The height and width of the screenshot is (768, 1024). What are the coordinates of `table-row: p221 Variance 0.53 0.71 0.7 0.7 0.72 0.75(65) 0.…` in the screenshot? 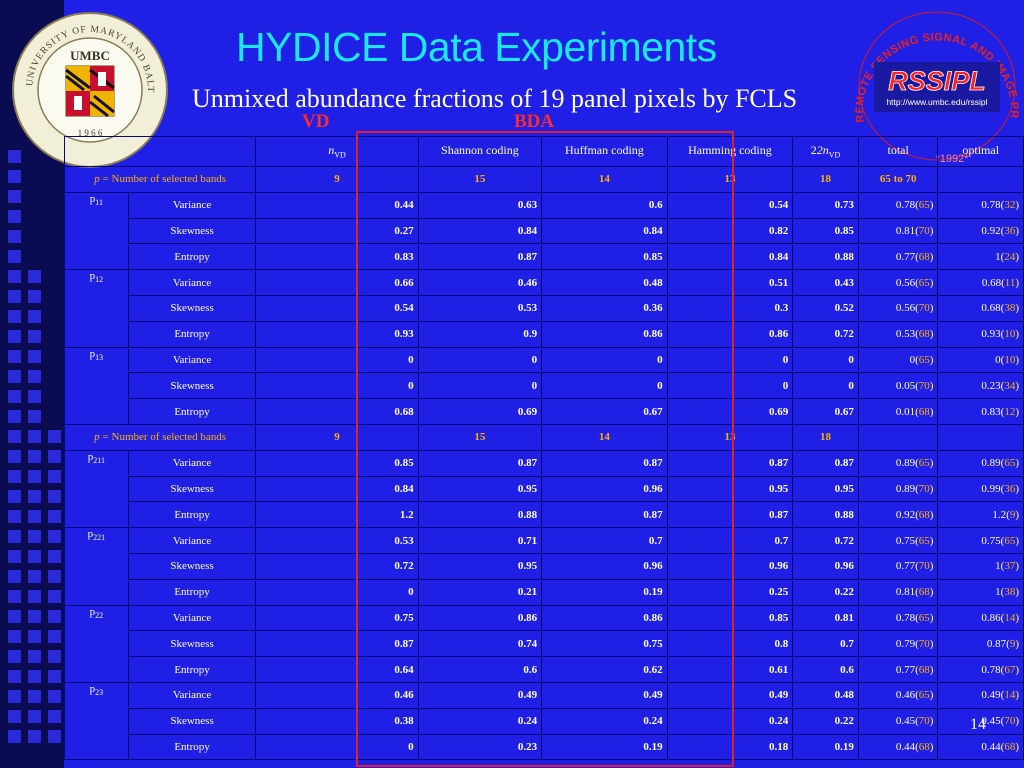 It's located at (544, 566).